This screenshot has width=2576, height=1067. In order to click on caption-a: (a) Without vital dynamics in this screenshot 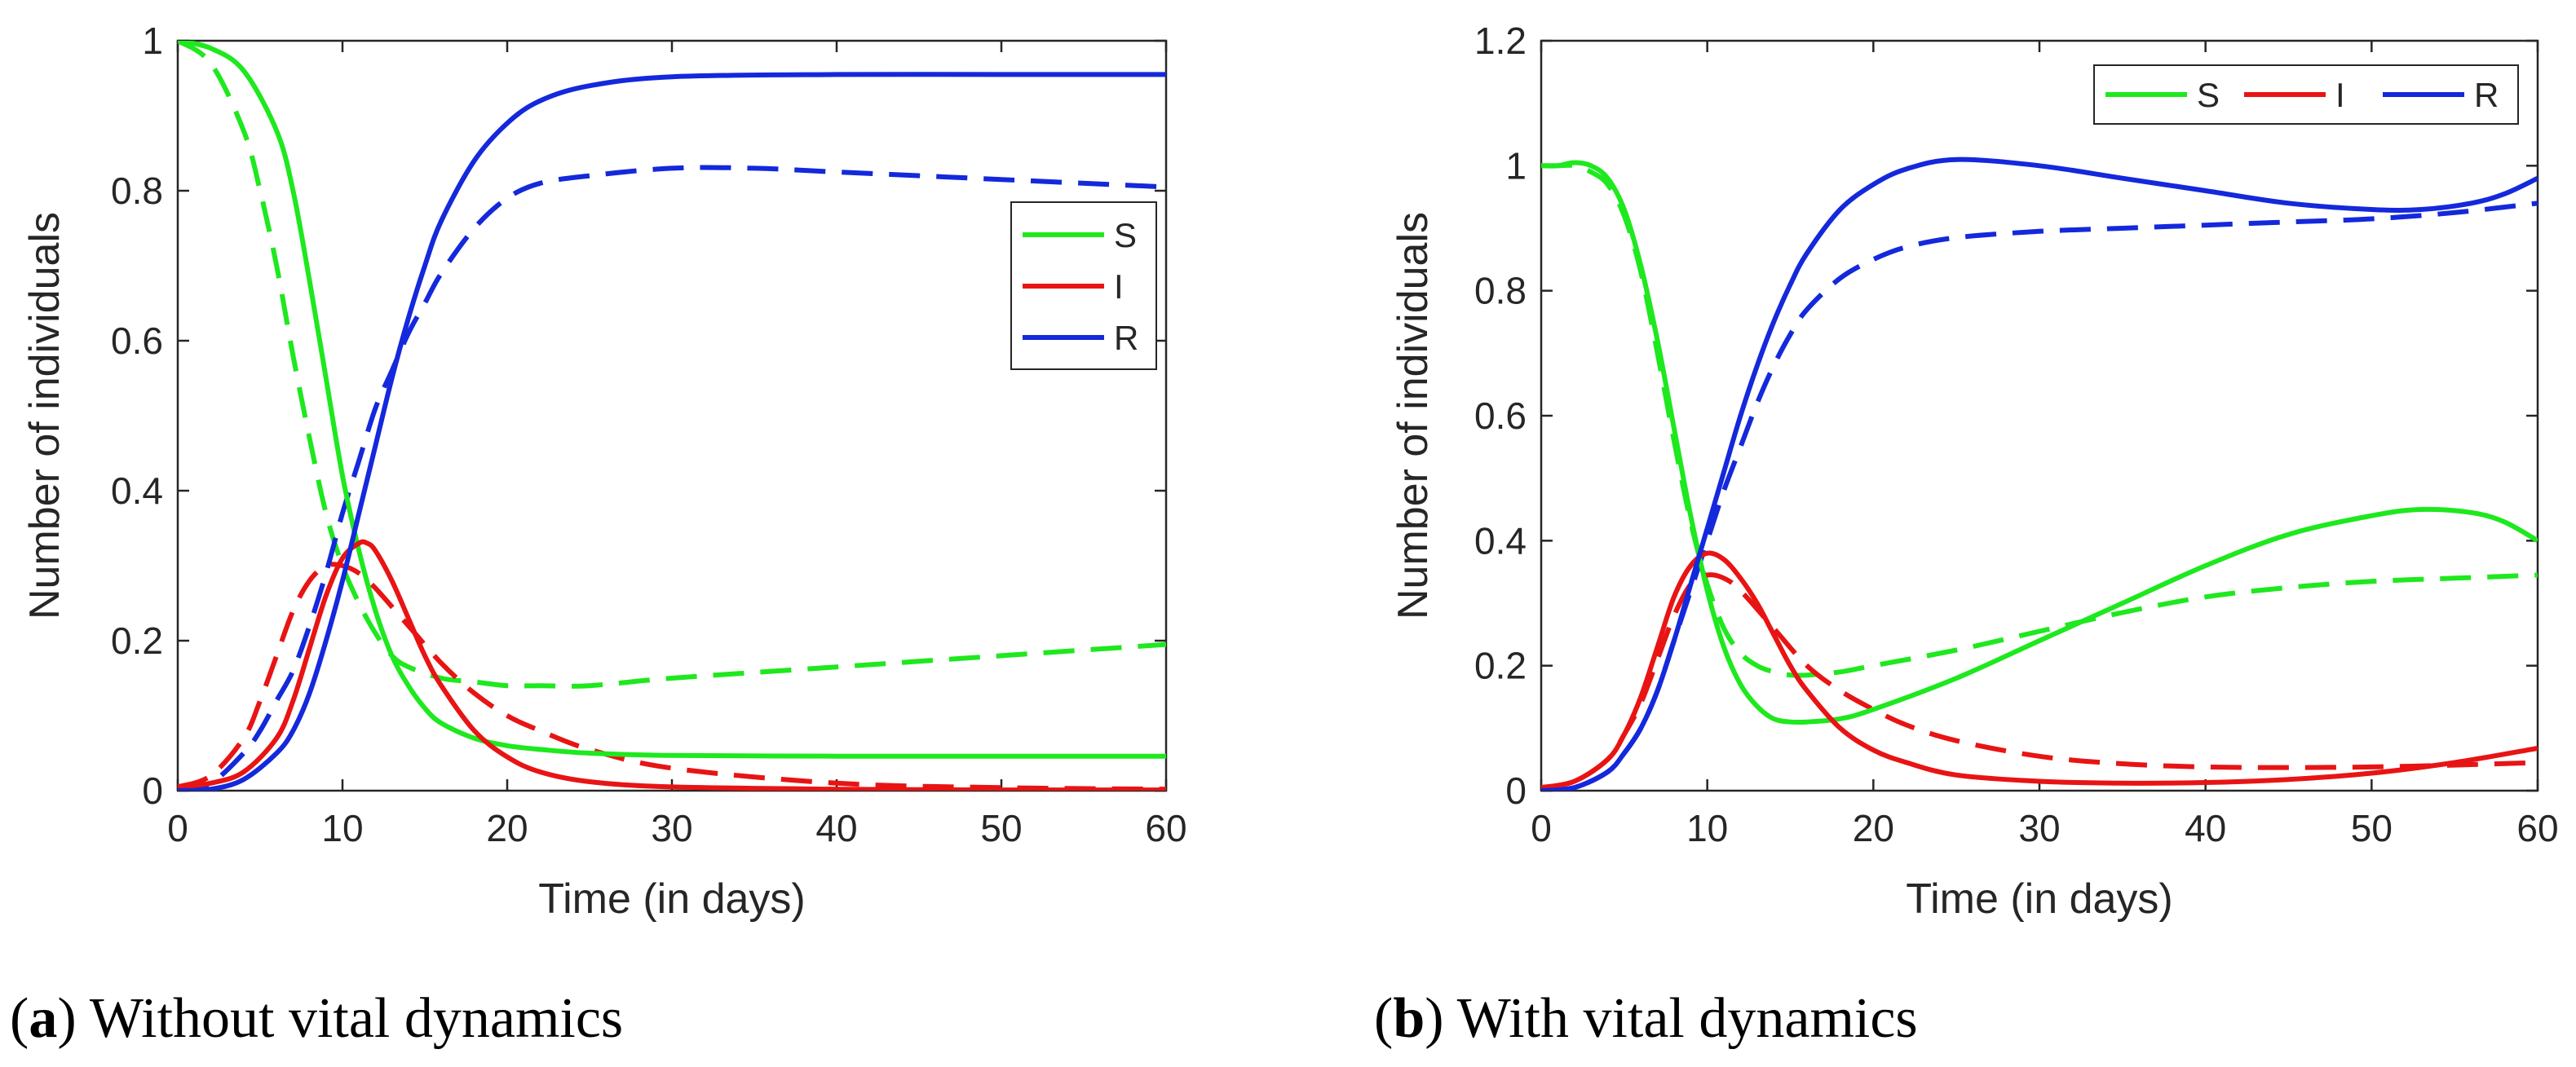, I will do `click(317, 1018)`.